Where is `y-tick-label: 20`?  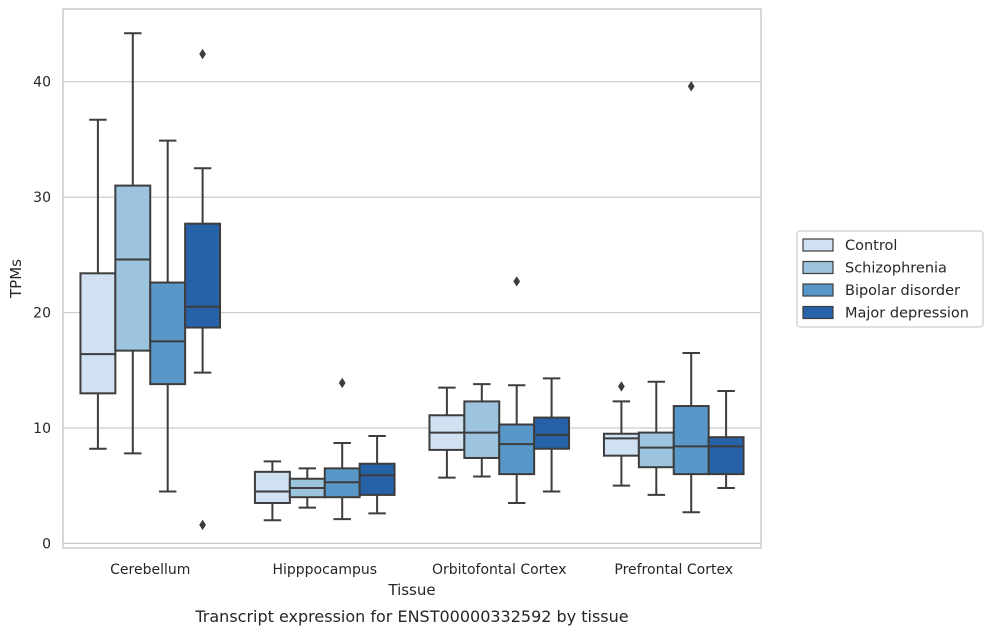 y-tick-label: 20 is located at coordinates (42, 314).